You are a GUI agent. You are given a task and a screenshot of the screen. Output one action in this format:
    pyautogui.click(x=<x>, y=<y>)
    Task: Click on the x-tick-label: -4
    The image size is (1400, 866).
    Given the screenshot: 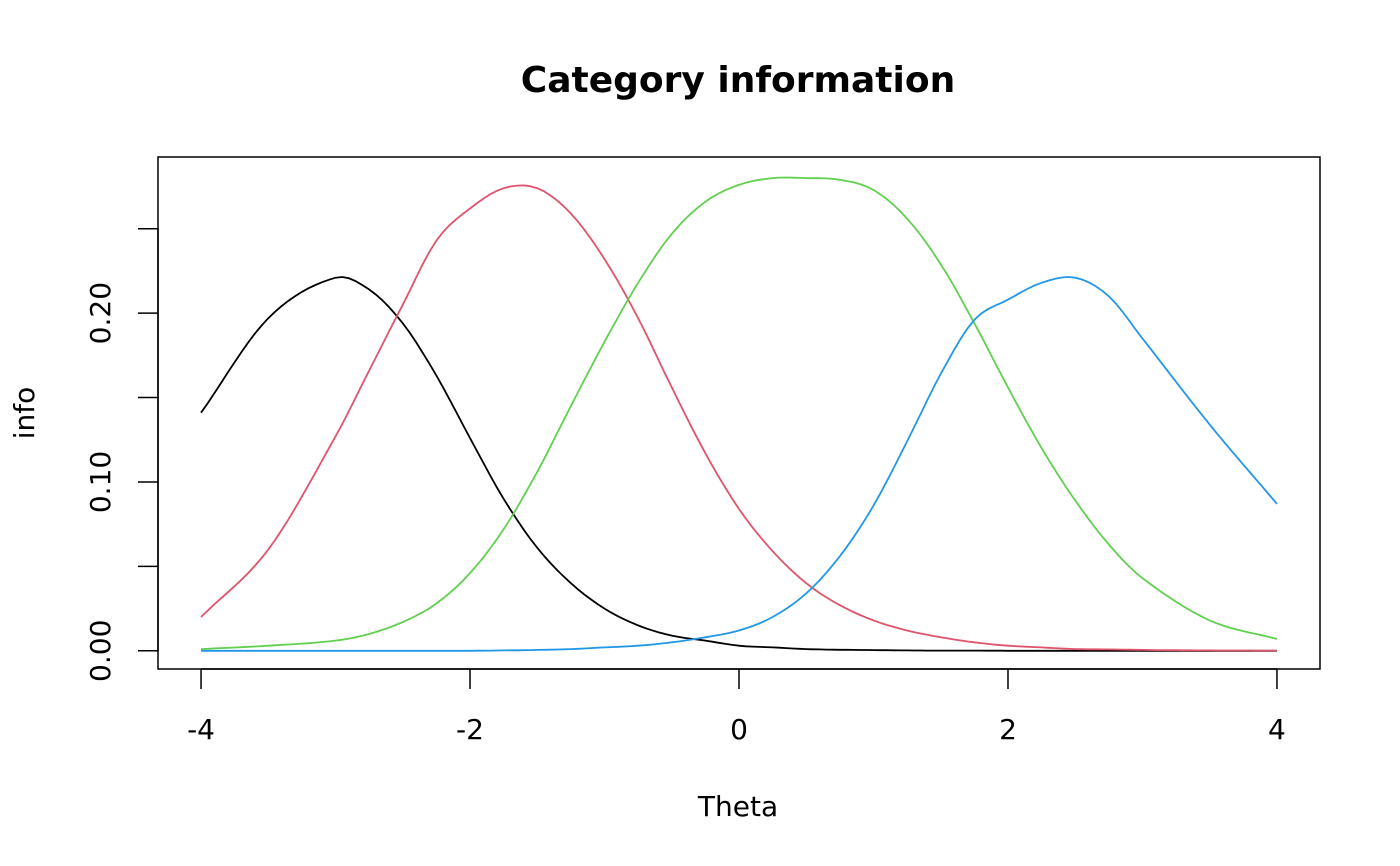 What is the action you would take?
    pyautogui.click(x=201, y=729)
    